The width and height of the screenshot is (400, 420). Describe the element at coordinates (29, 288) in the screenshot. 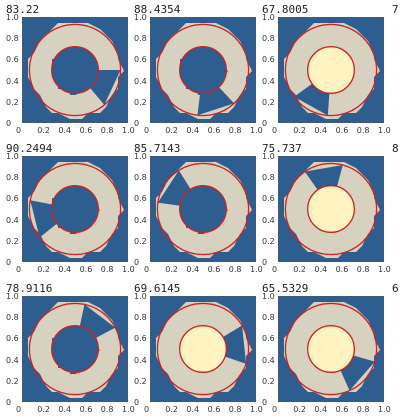

I see `panel-label: 78.9116` at that location.